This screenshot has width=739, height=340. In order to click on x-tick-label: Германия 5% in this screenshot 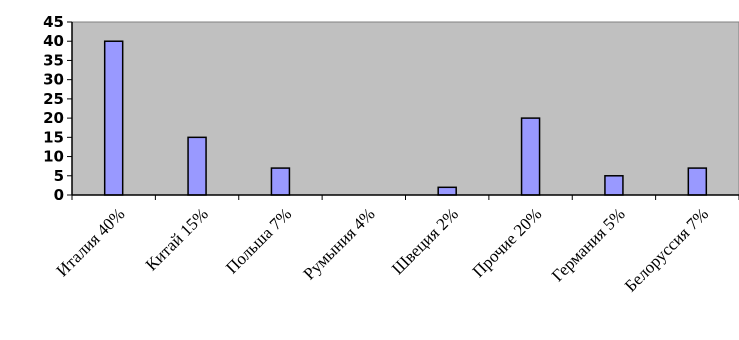, I will do `click(588, 244)`.